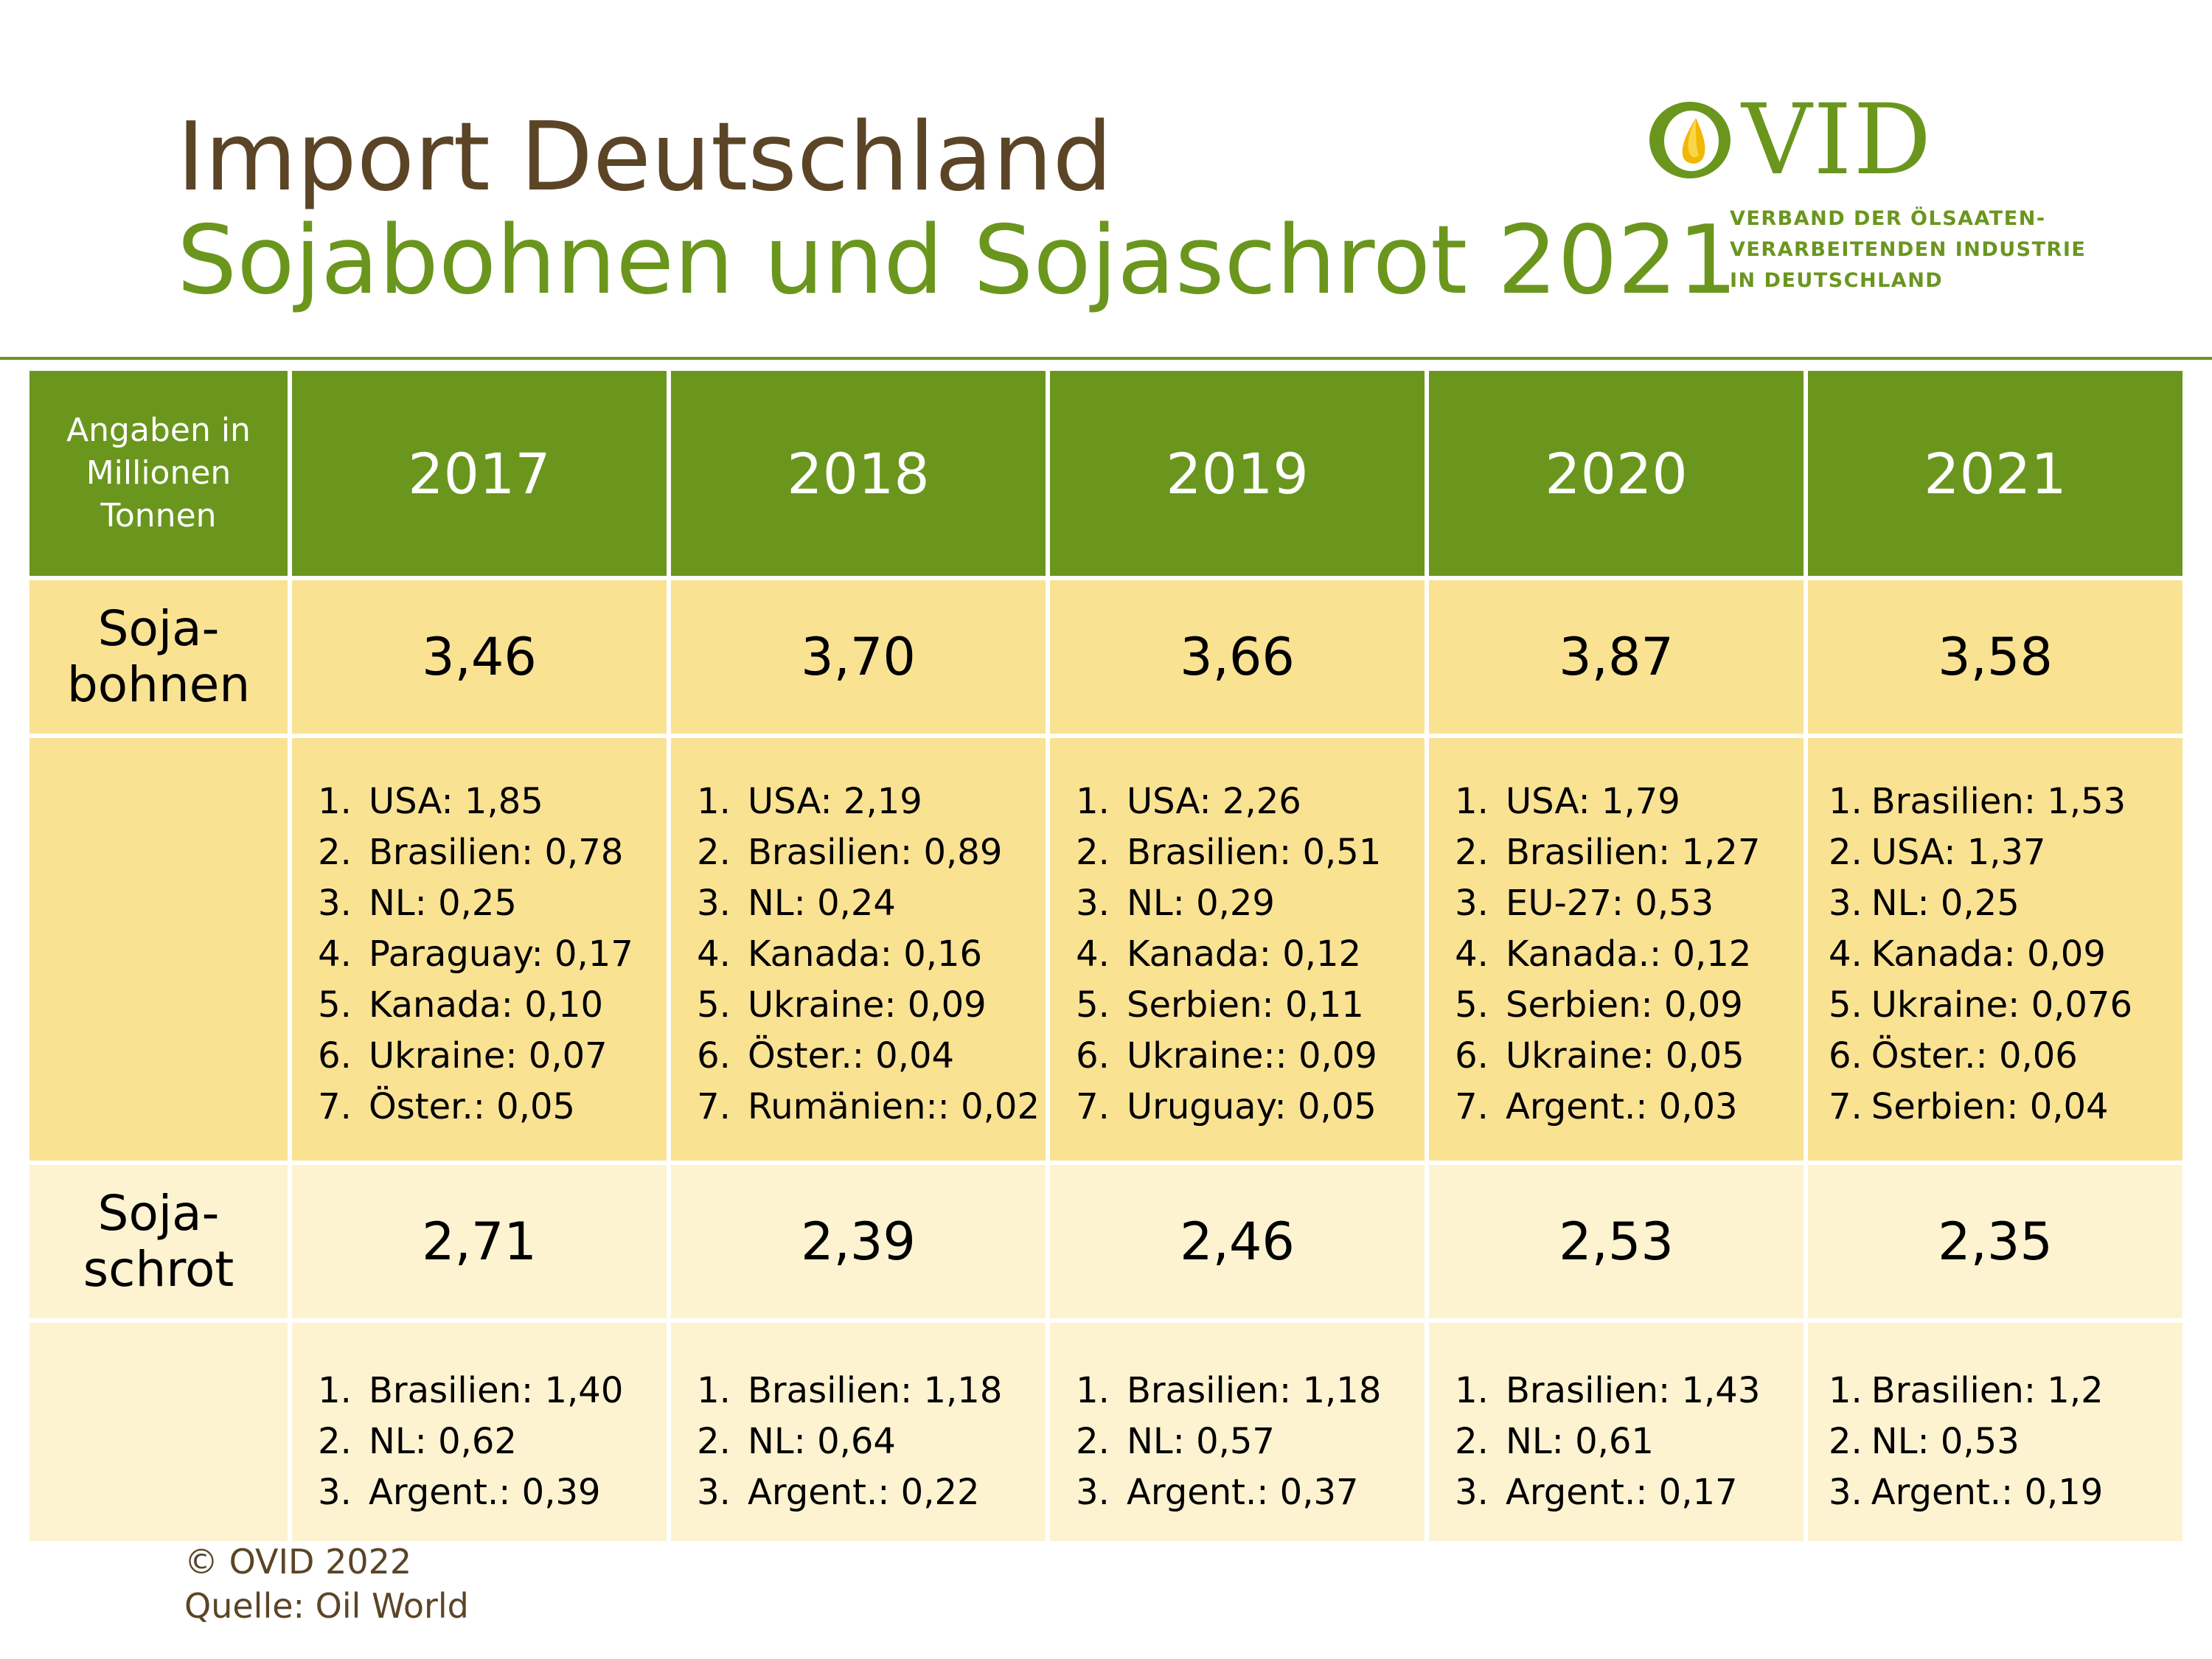 The height and width of the screenshot is (1659, 2212). Describe the element at coordinates (1580, 1441) in the screenshot. I see `origin-text: NL: 0,61` at that location.